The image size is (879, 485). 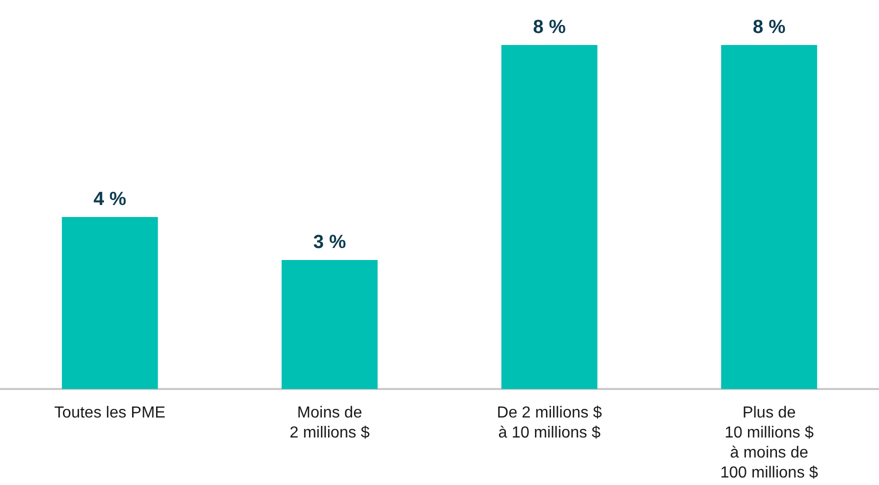 What do you see at coordinates (329, 242) in the screenshot?
I see `data-label: 3 %` at bounding box center [329, 242].